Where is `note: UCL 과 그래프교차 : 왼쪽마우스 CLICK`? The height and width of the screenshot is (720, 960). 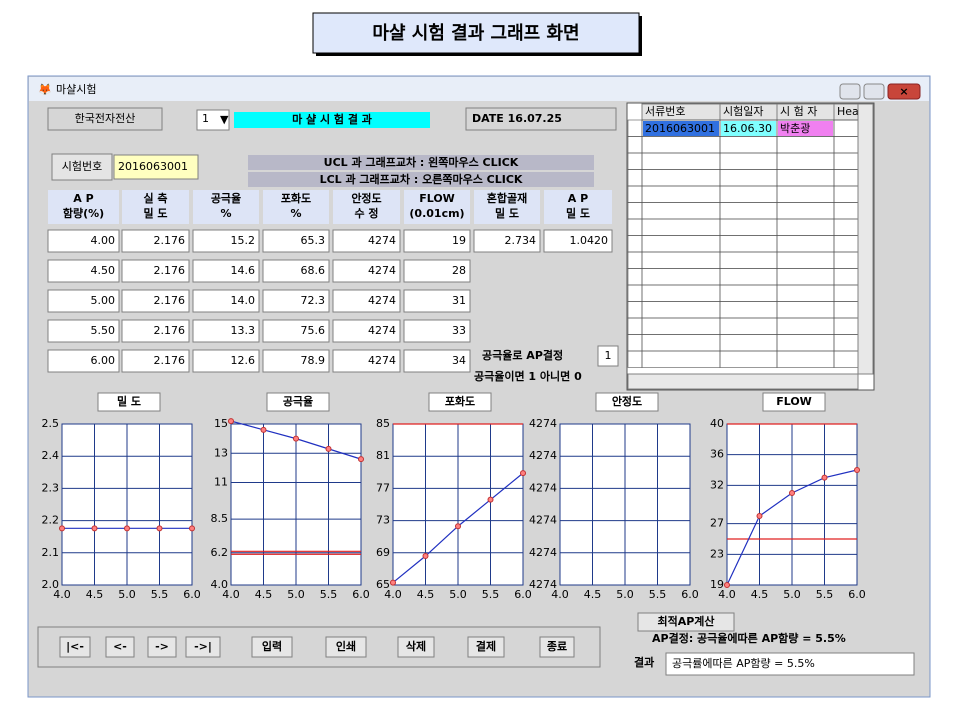
note: UCL 과 그래프교차 : 왼쪽마우스 CLICK is located at coordinates (421, 162).